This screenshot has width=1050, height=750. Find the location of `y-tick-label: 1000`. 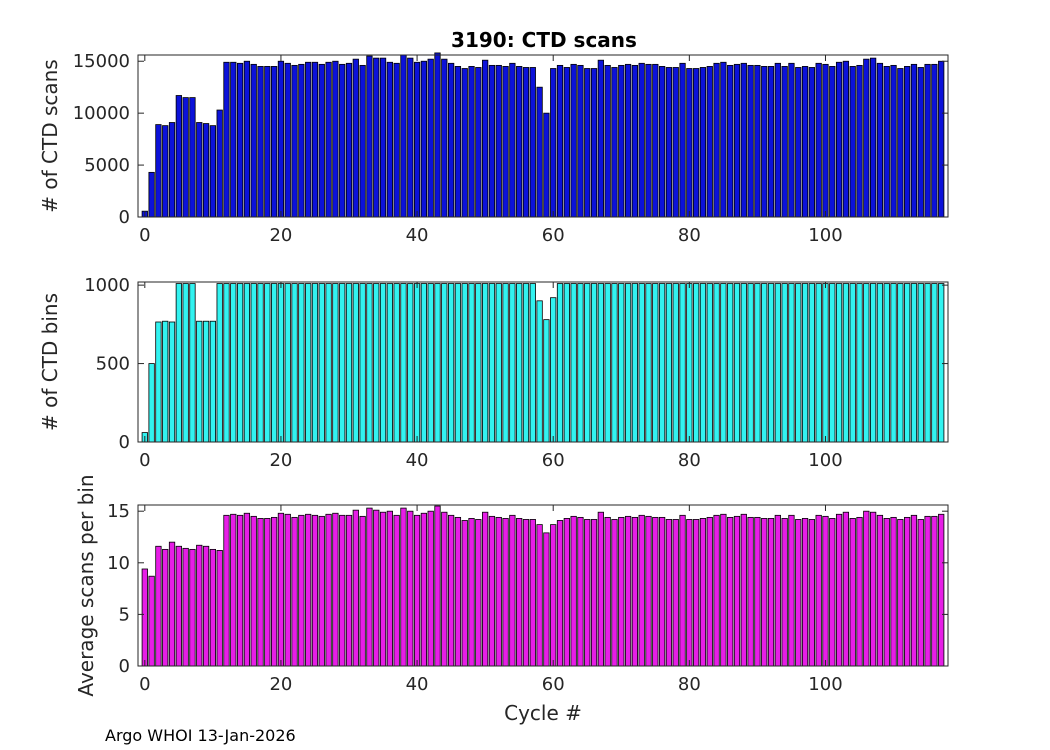

y-tick-label: 1000 is located at coordinates (107, 285).